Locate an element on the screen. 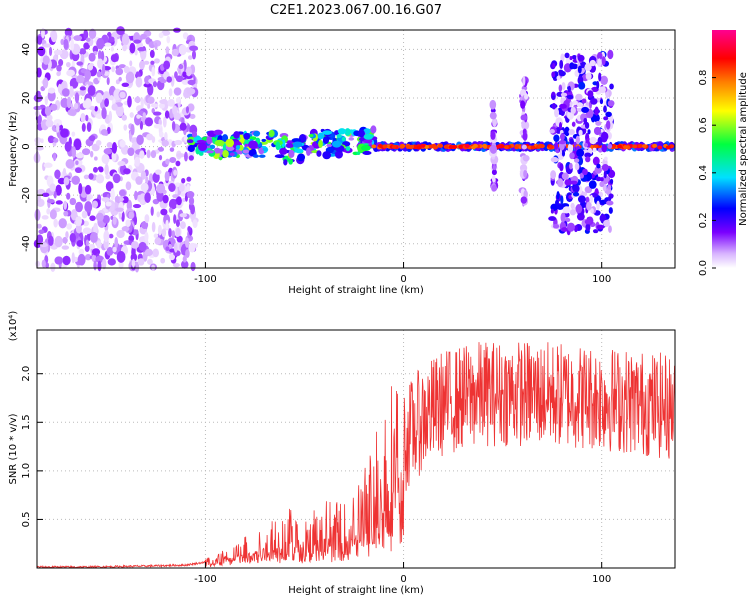  figure-title: C2E1.2023.067.00.16.G07 is located at coordinates (356, 10).